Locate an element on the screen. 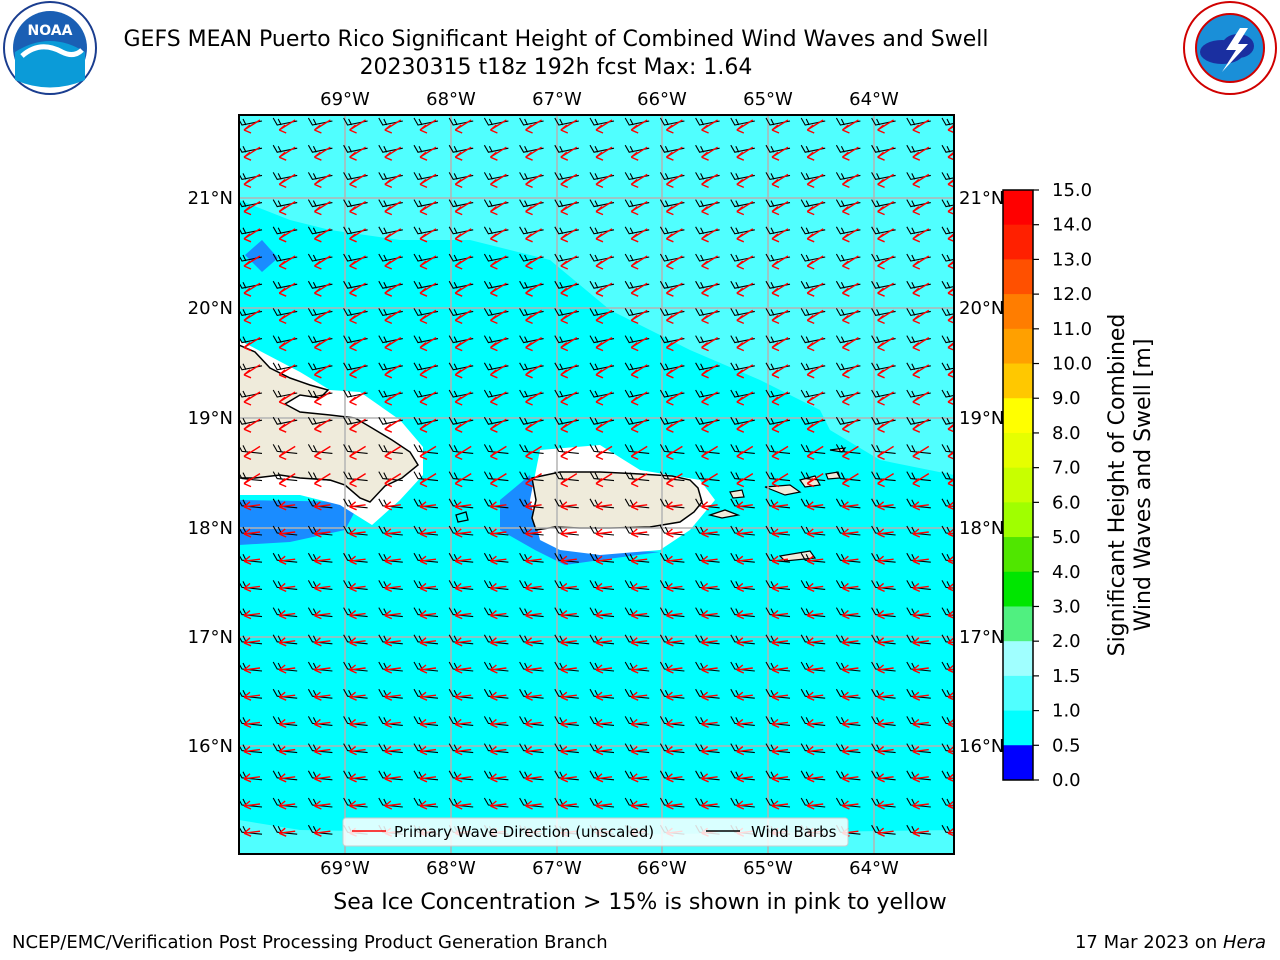  colorbar-tick-label: 6.0 is located at coordinates (1066, 502).